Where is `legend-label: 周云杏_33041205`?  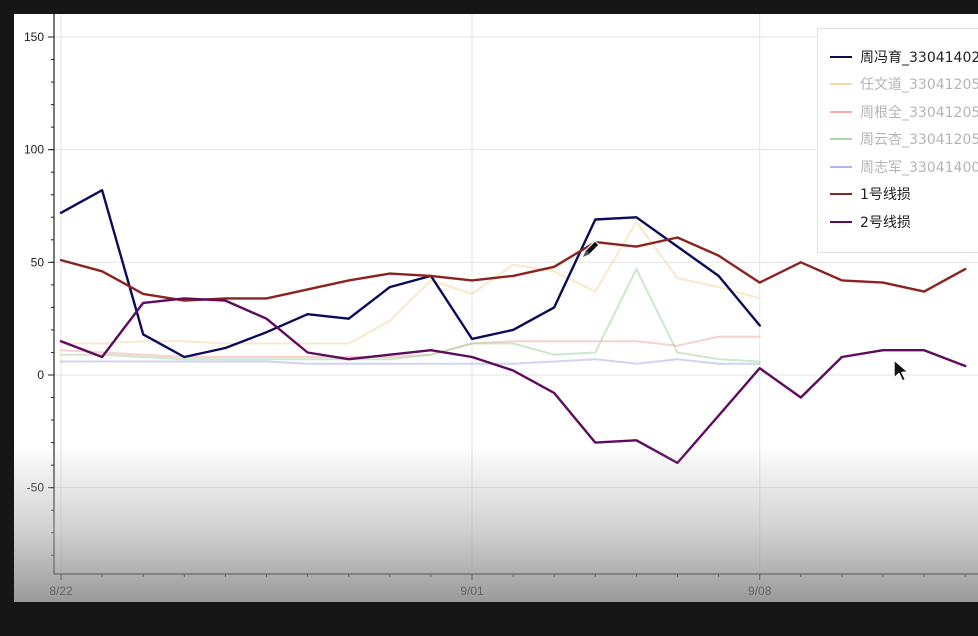 legend-label: 周云杏_33041205 is located at coordinates (919, 140).